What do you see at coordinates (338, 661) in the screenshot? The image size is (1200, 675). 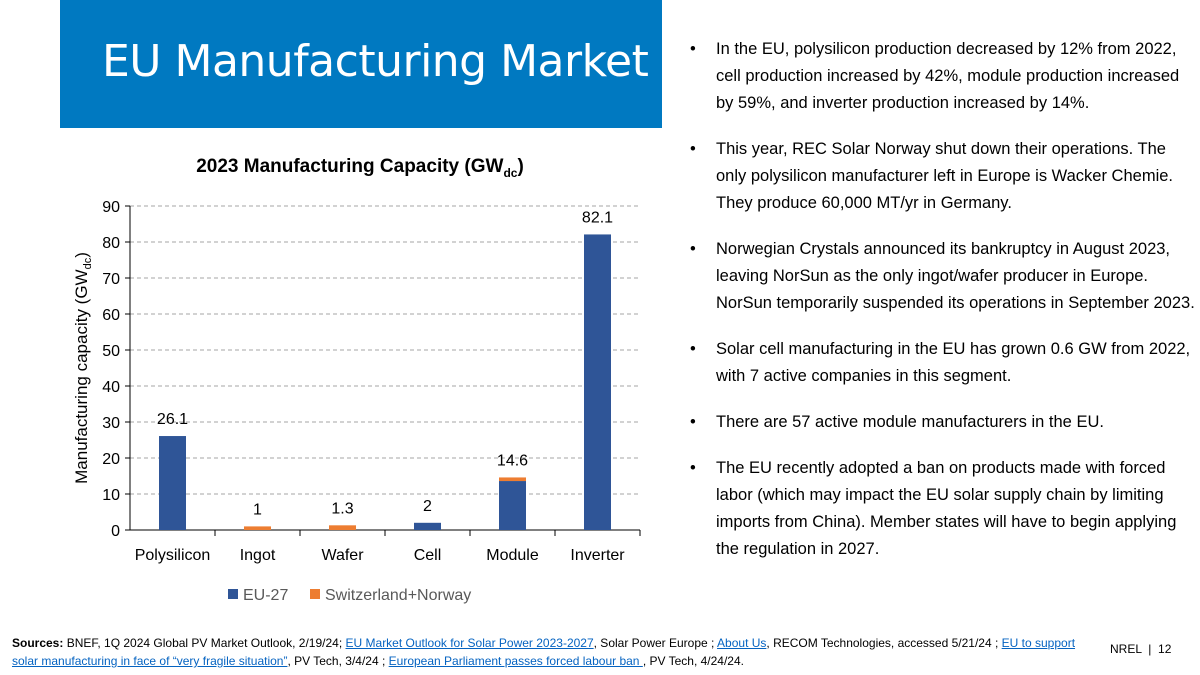 I see `source-text: , PV Tech, 3/4/24 ;` at bounding box center [338, 661].